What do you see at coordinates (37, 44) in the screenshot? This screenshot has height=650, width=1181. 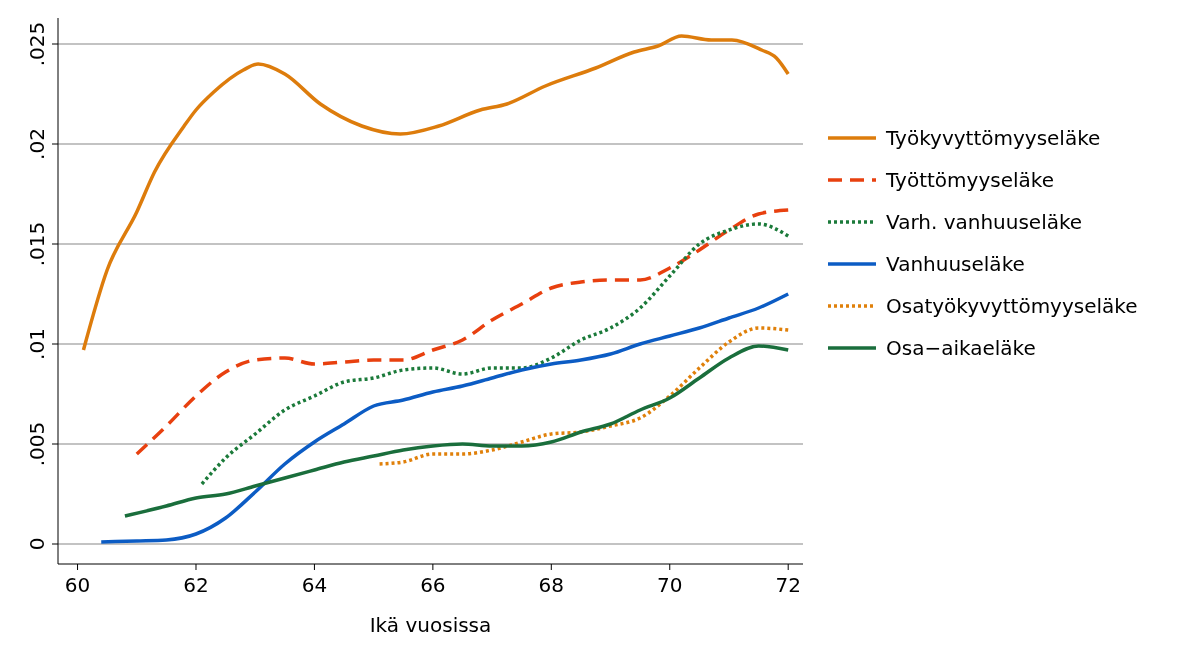 I see `y-tick-label: .025` at bounding box center [37, 44].